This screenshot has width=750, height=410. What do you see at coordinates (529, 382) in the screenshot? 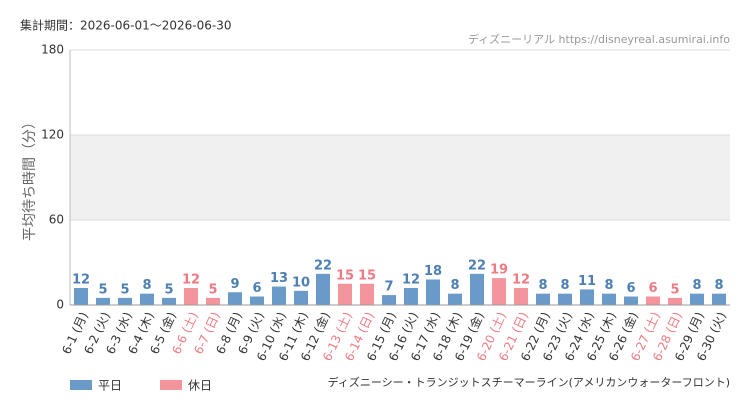
I see `attraction: ディズニーシー・トランジットスチーマーライン(アメリカンウォーターフロント)` at bounding box center [529, 382].